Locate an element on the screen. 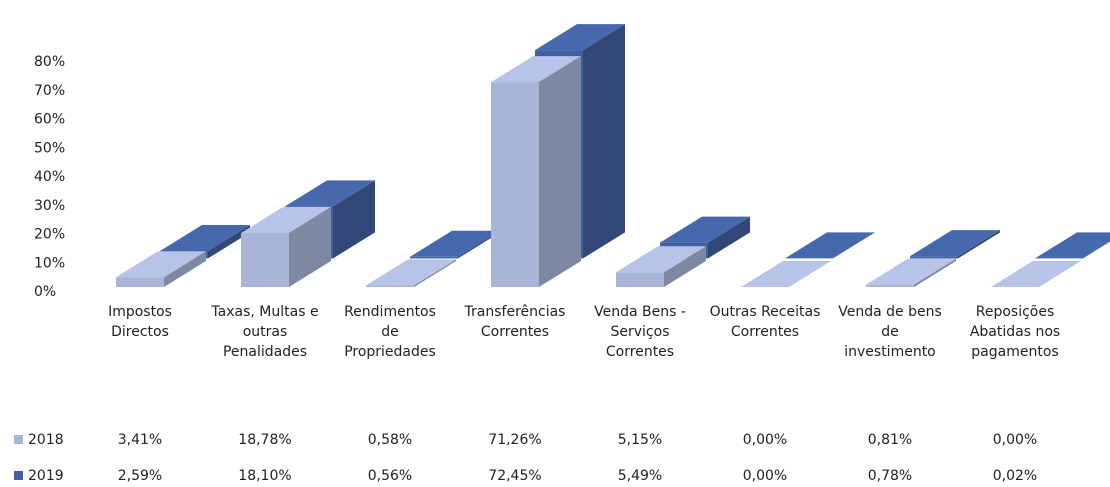  y-tick-label: 20% is located at coordinates (49, 235).